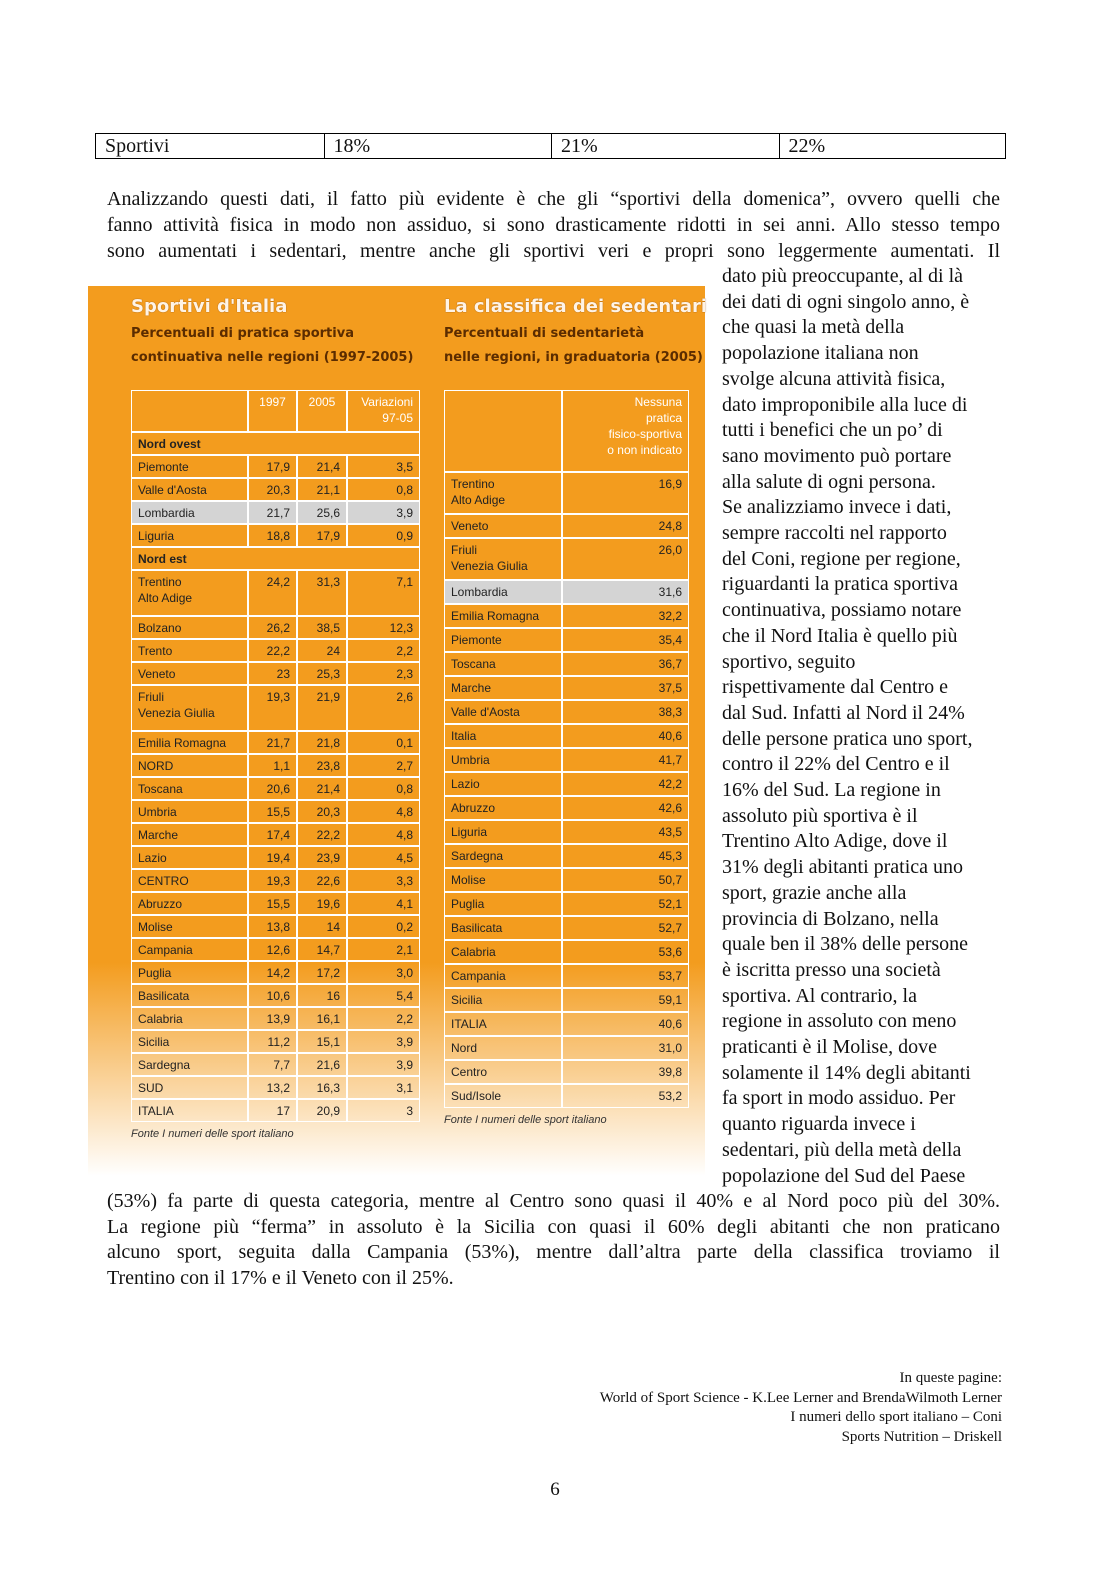 Image resolution: width=1116 pixels, height=1579 pixels. I want to click on row-label: CENTRO, so click(189, 880).